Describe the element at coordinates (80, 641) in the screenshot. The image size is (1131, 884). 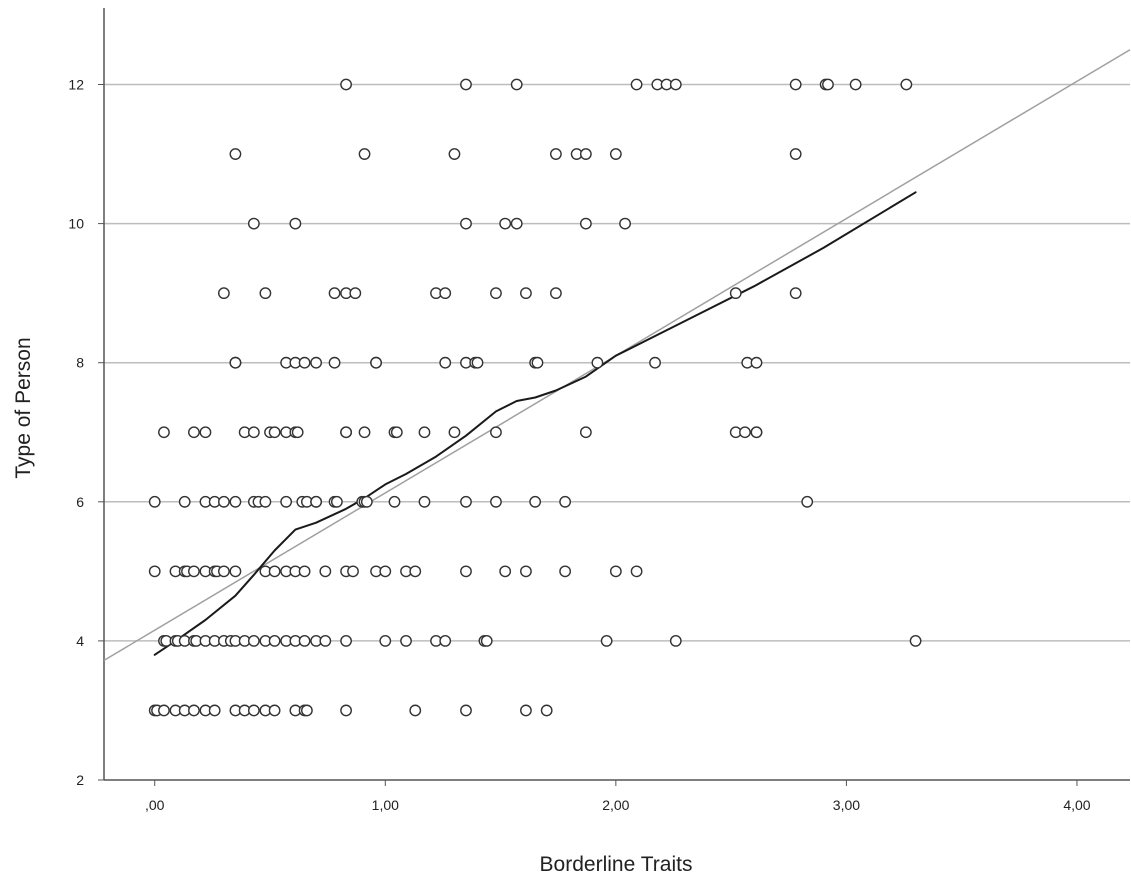
I see `y-tick-label: 4` at that location.